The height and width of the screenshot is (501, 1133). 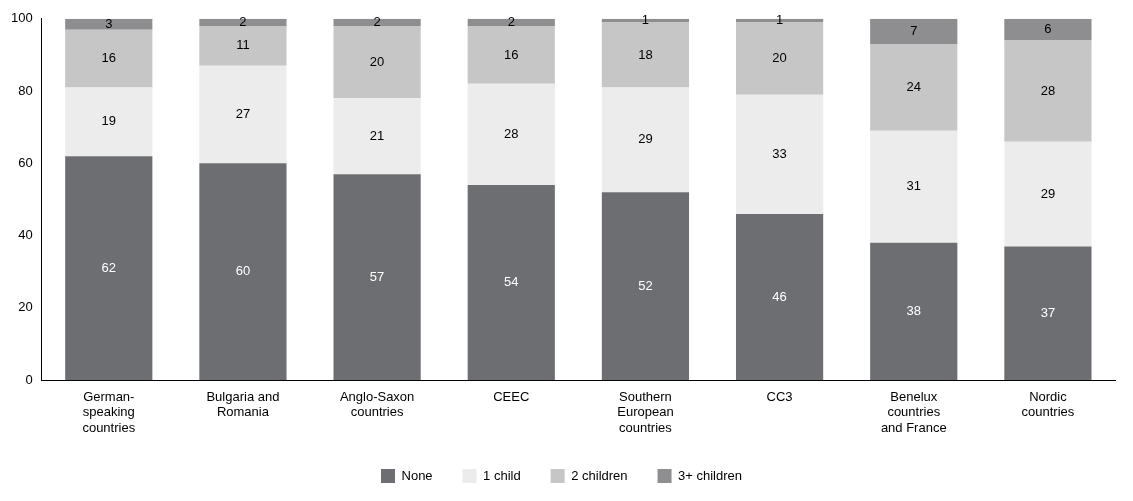 I want to click on legend-label: 3+ children, so click(x=710, y=475).